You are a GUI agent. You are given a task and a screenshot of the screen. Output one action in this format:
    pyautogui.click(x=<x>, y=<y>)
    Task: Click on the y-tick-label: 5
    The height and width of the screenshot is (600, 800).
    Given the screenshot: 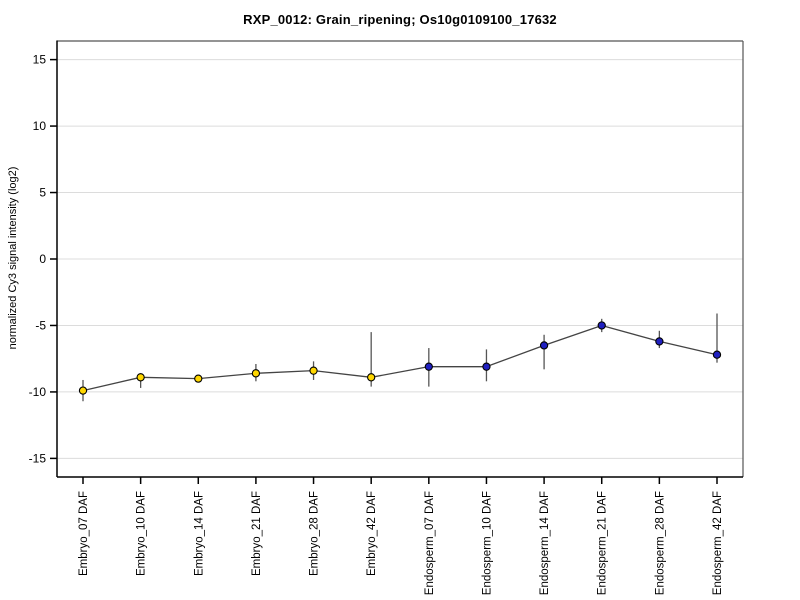 What is the action you would take?
    pyautogui.click(x=42, y=193)
    